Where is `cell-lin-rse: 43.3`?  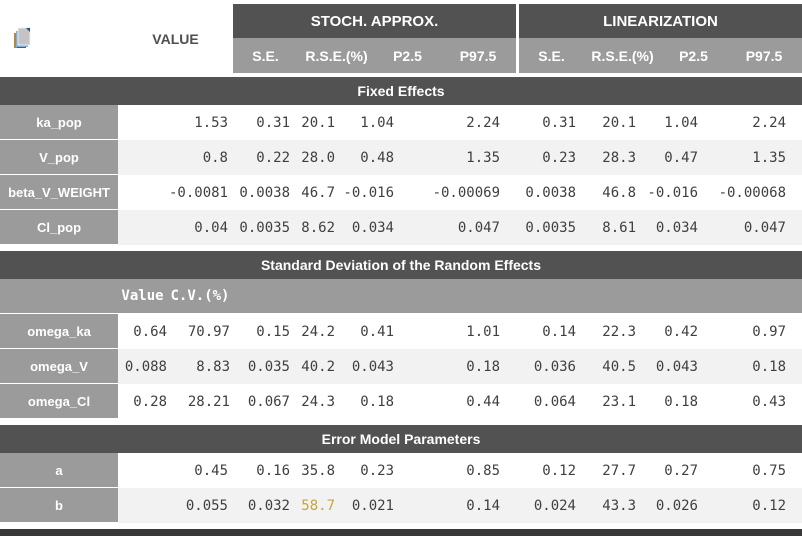
cell-lin-rse: 43.3 is located at coordinates (619, 505).